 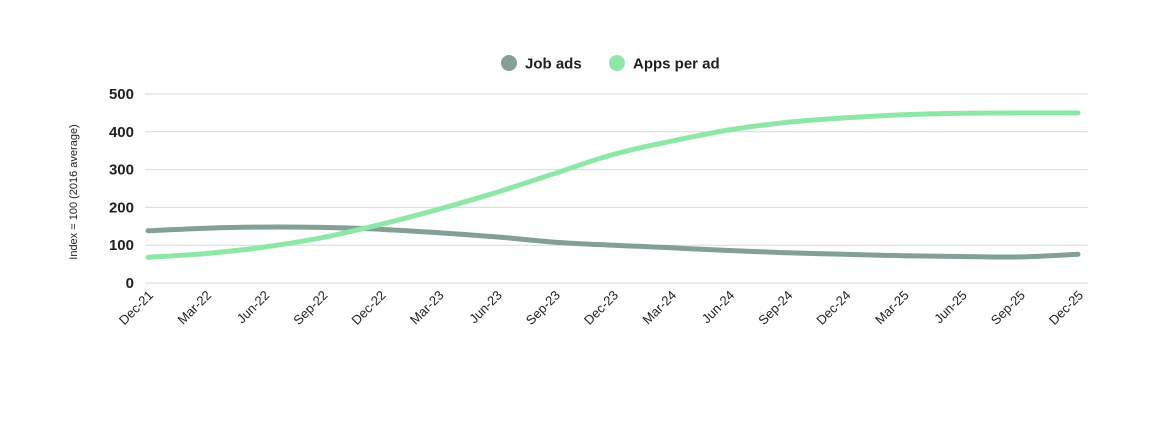 I want to click on x-tick-label: Sep-22, so click(x=310, y=308).